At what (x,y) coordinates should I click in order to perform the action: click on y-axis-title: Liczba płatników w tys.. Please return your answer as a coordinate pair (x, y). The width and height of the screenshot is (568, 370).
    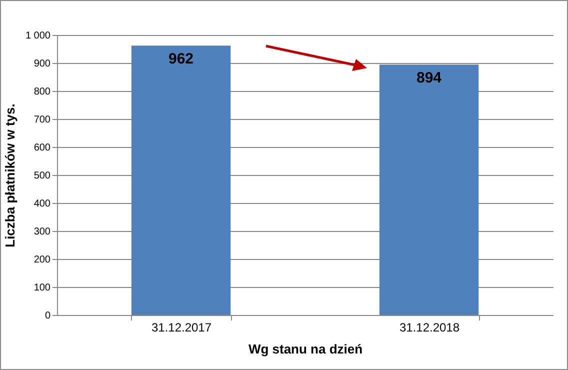
    Looking at the image, I should click on (10, 176).